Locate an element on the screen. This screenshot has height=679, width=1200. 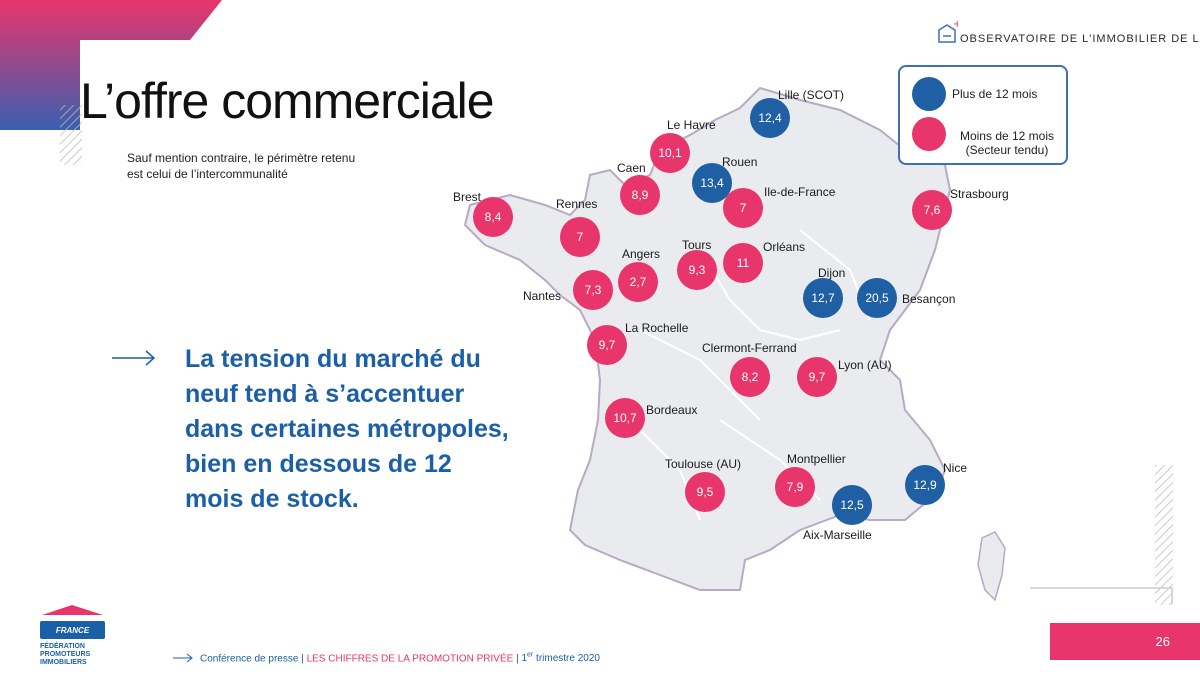
city-label-brest: Brest is located at coordinates (467, 197).